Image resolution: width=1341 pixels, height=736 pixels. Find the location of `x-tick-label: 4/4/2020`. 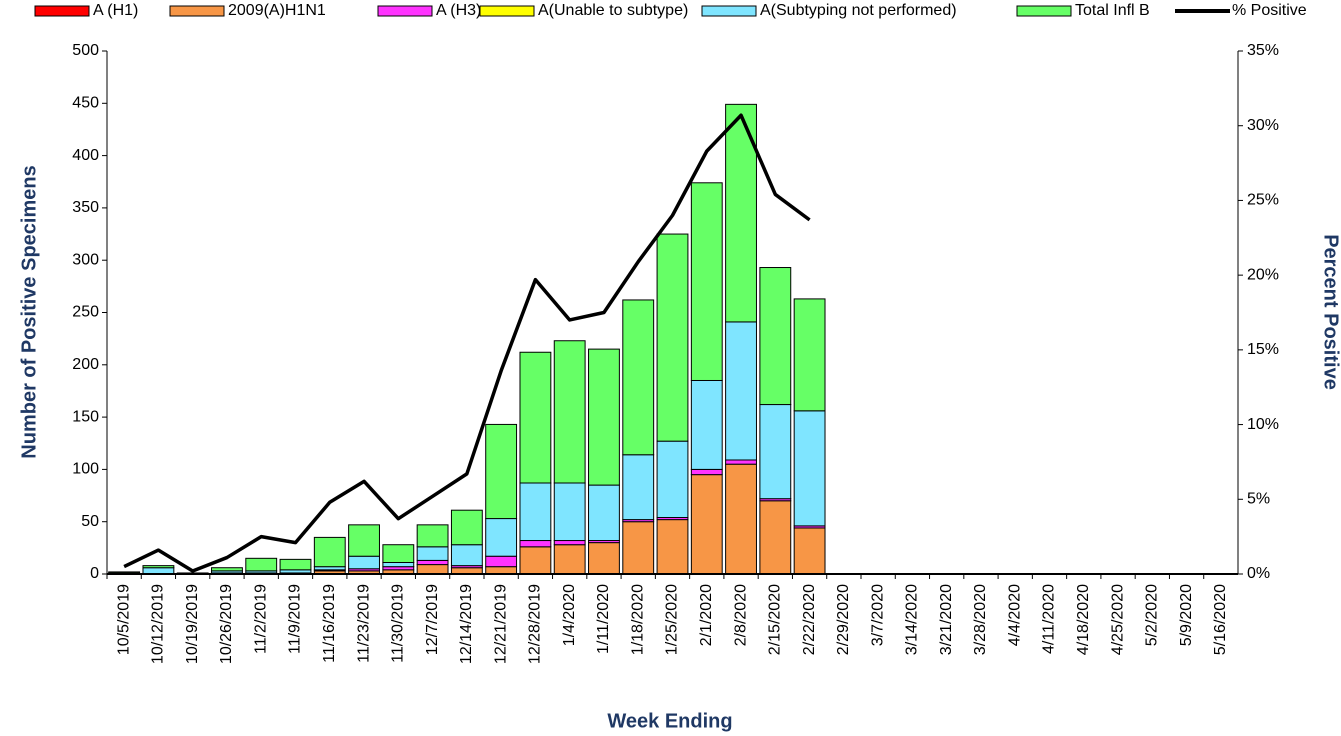

x-tick-label: 4/4/2020 is located at coordinates (1014, 615).